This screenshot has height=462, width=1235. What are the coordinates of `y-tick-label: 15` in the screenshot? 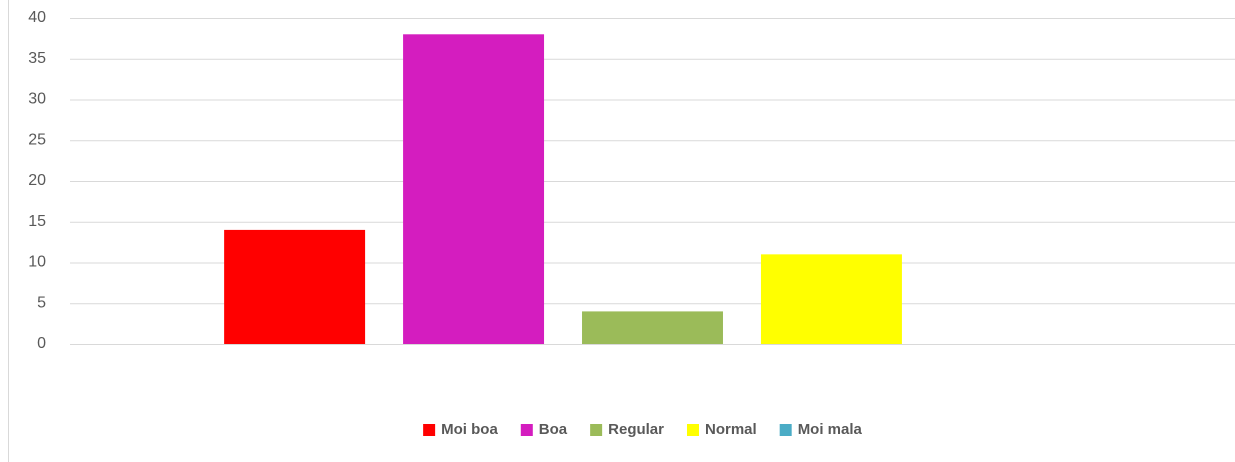 It's located at (37, 221).